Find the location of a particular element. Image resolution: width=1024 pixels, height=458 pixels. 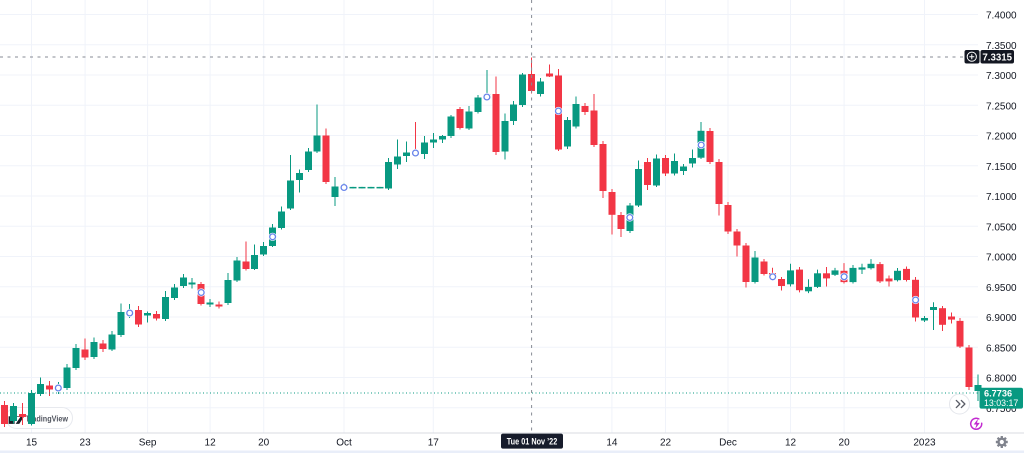

svg-text: 17 is located at coordinates (434, 443).